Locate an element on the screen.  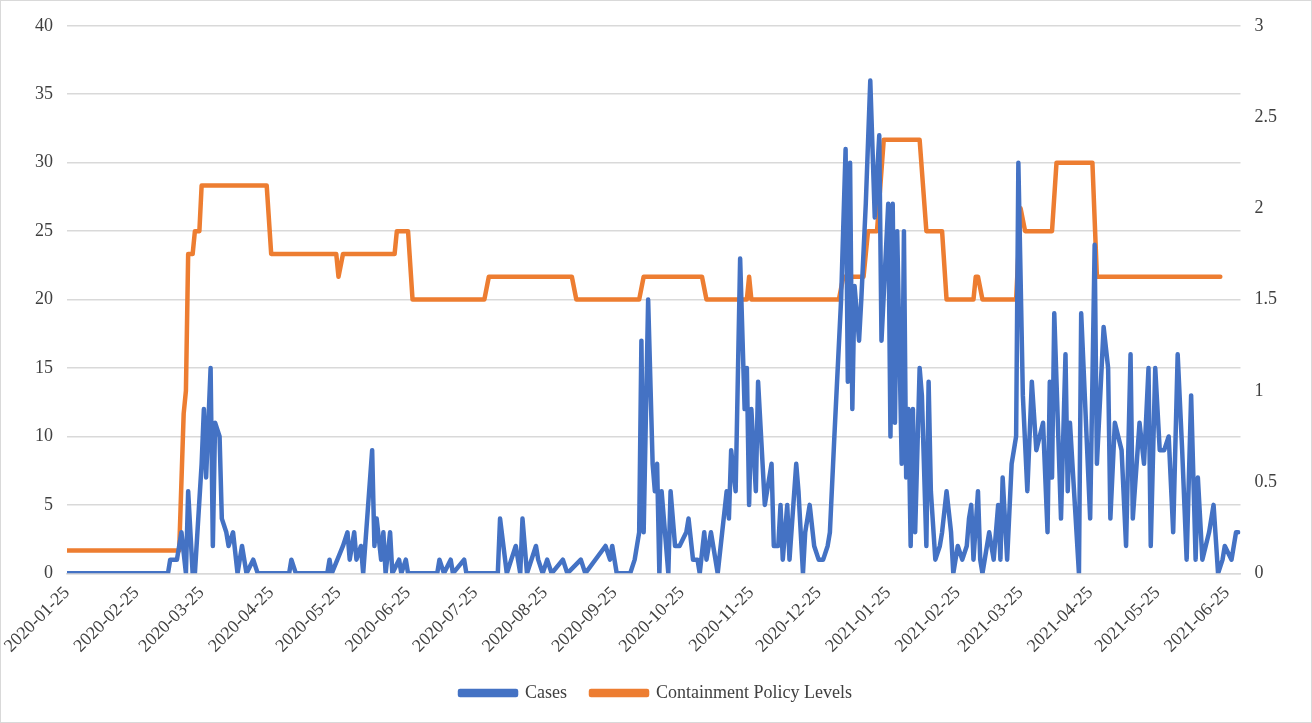
y-tick-label: 20 is located at coordinates (44, 298).